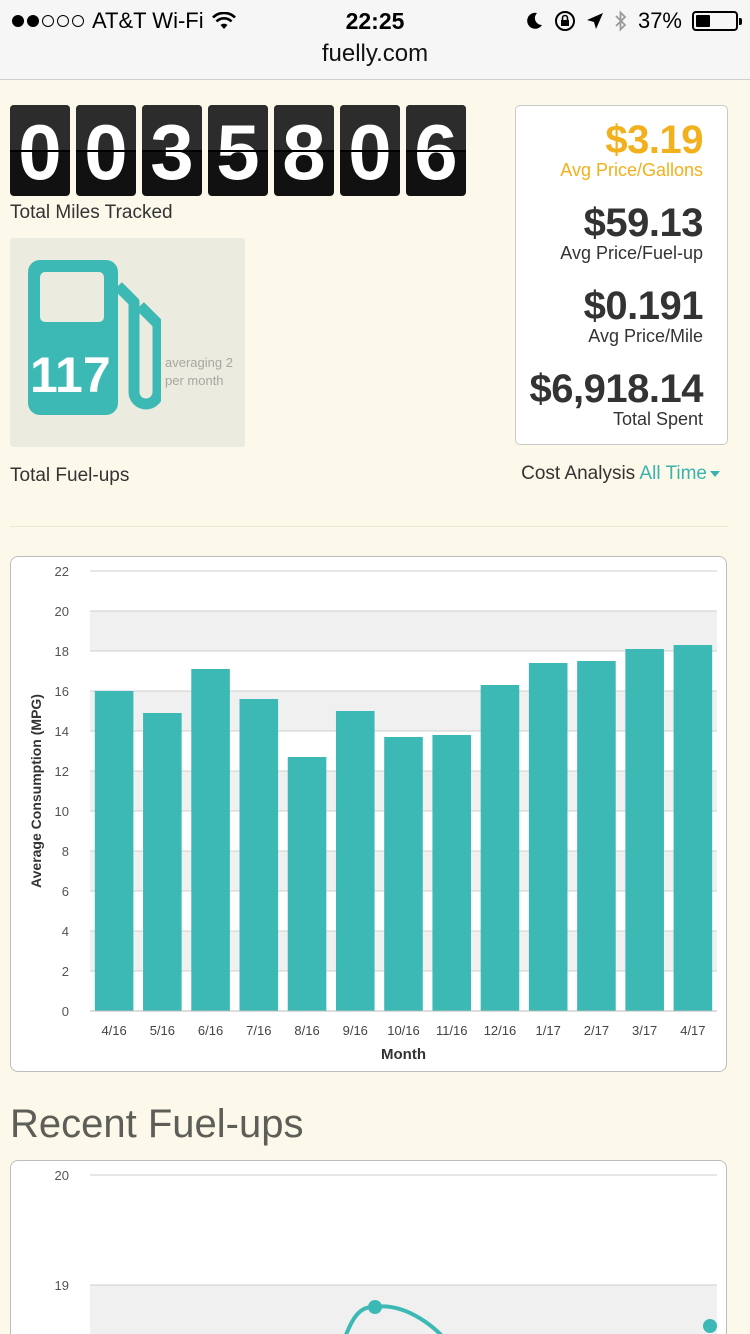 The image size is (750, 1334). What do you see at coordinates (157, 1124) in the screenshot?
I see `recent-fuelups-title: Recent Fuel-ups` at bounding box center [157, 1124].